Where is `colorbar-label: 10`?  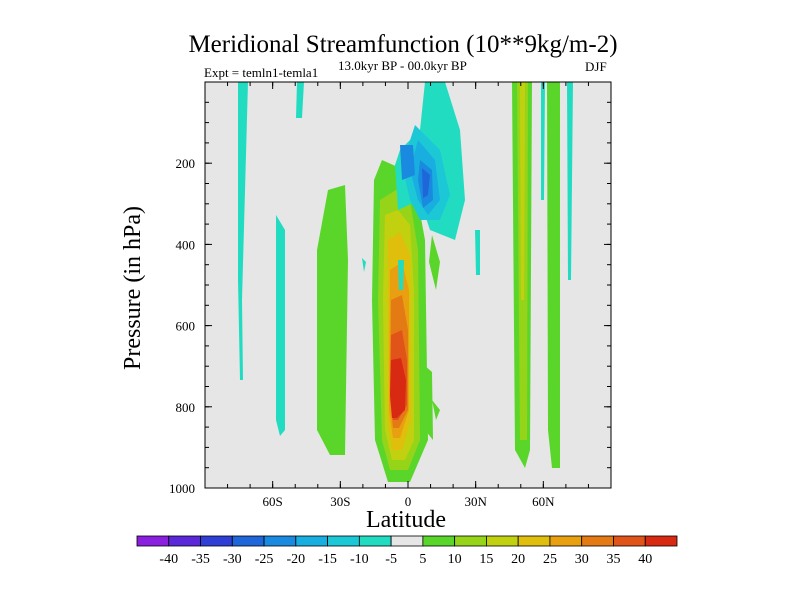
colorbar-label: 10 is located at coordinates (455, 559).